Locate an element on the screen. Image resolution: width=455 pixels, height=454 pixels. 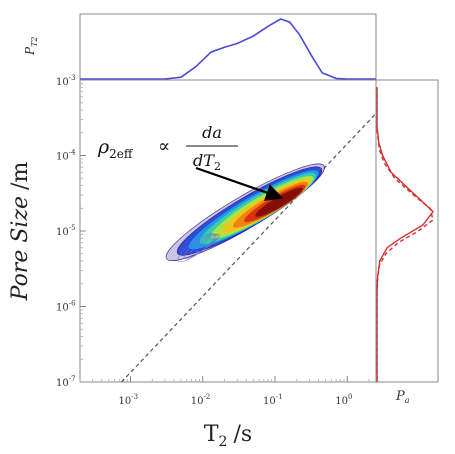
right-marginal-xlabel: Pa is located at coordinates (402, 397).